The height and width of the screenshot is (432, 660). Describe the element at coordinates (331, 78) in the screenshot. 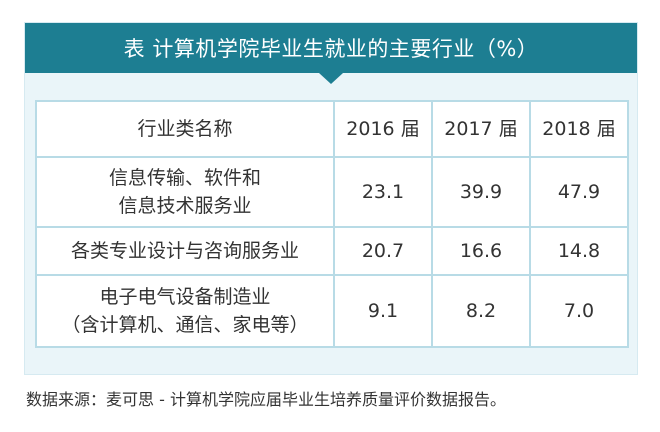

I see `title-notch` at that location.